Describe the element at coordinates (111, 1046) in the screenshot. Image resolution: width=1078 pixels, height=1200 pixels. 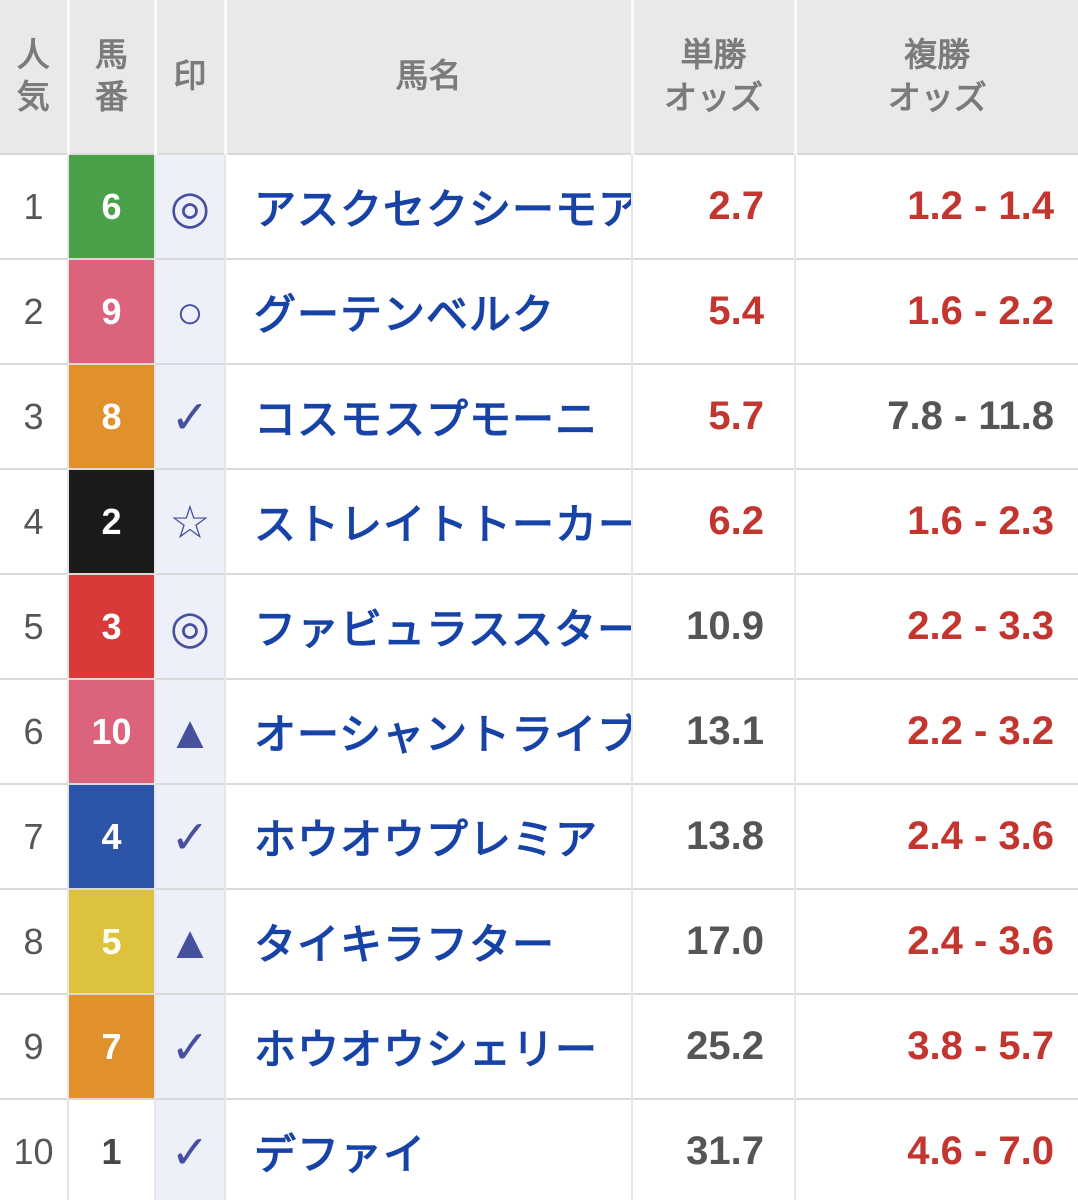
I see `horse-number-badge: 7` at that location.